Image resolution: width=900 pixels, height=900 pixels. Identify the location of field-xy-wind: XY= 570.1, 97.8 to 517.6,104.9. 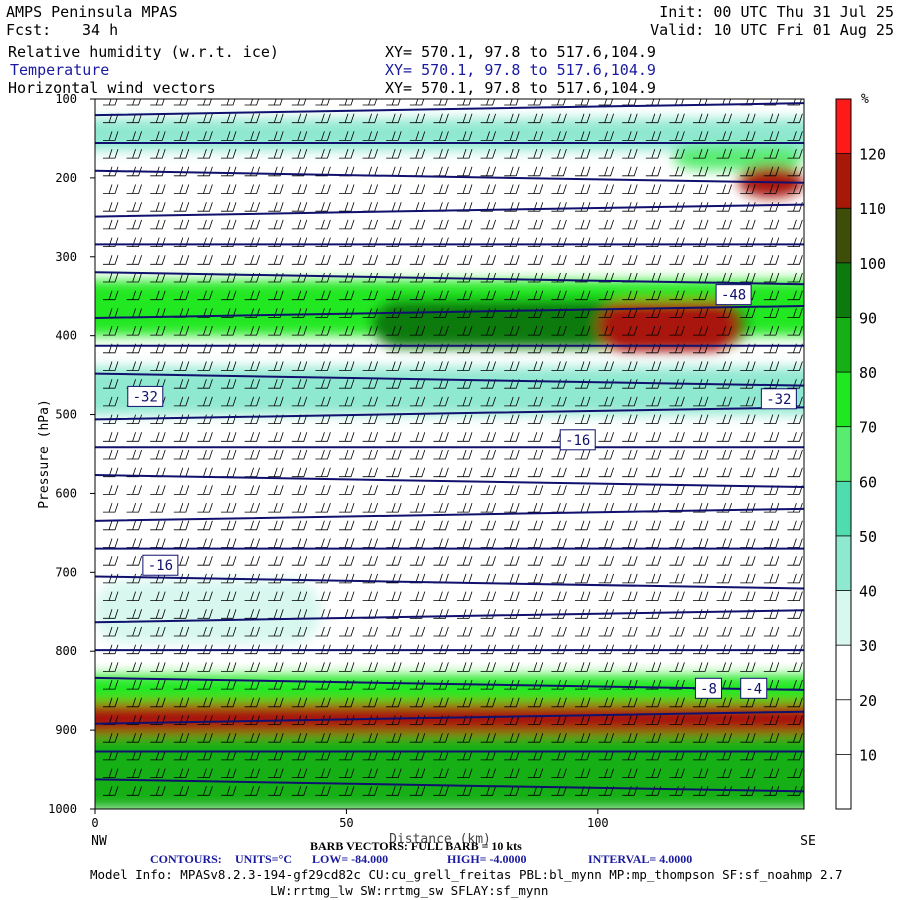
(520, 88).